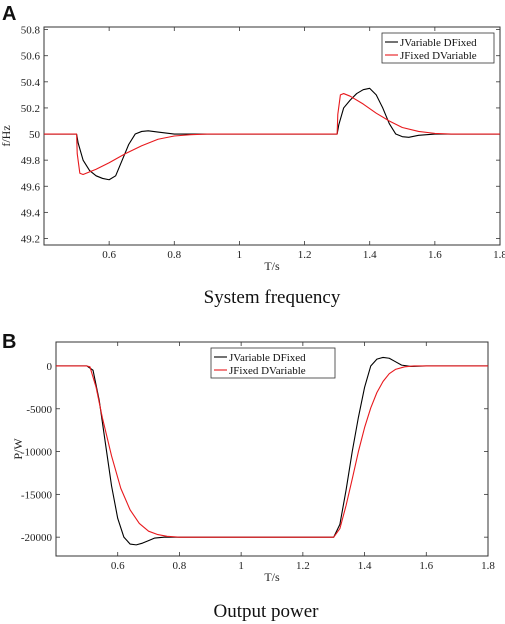 The width and height of the screenshot is (505, 624). I want to click on panel-a-letter: A, so click(9, 14).